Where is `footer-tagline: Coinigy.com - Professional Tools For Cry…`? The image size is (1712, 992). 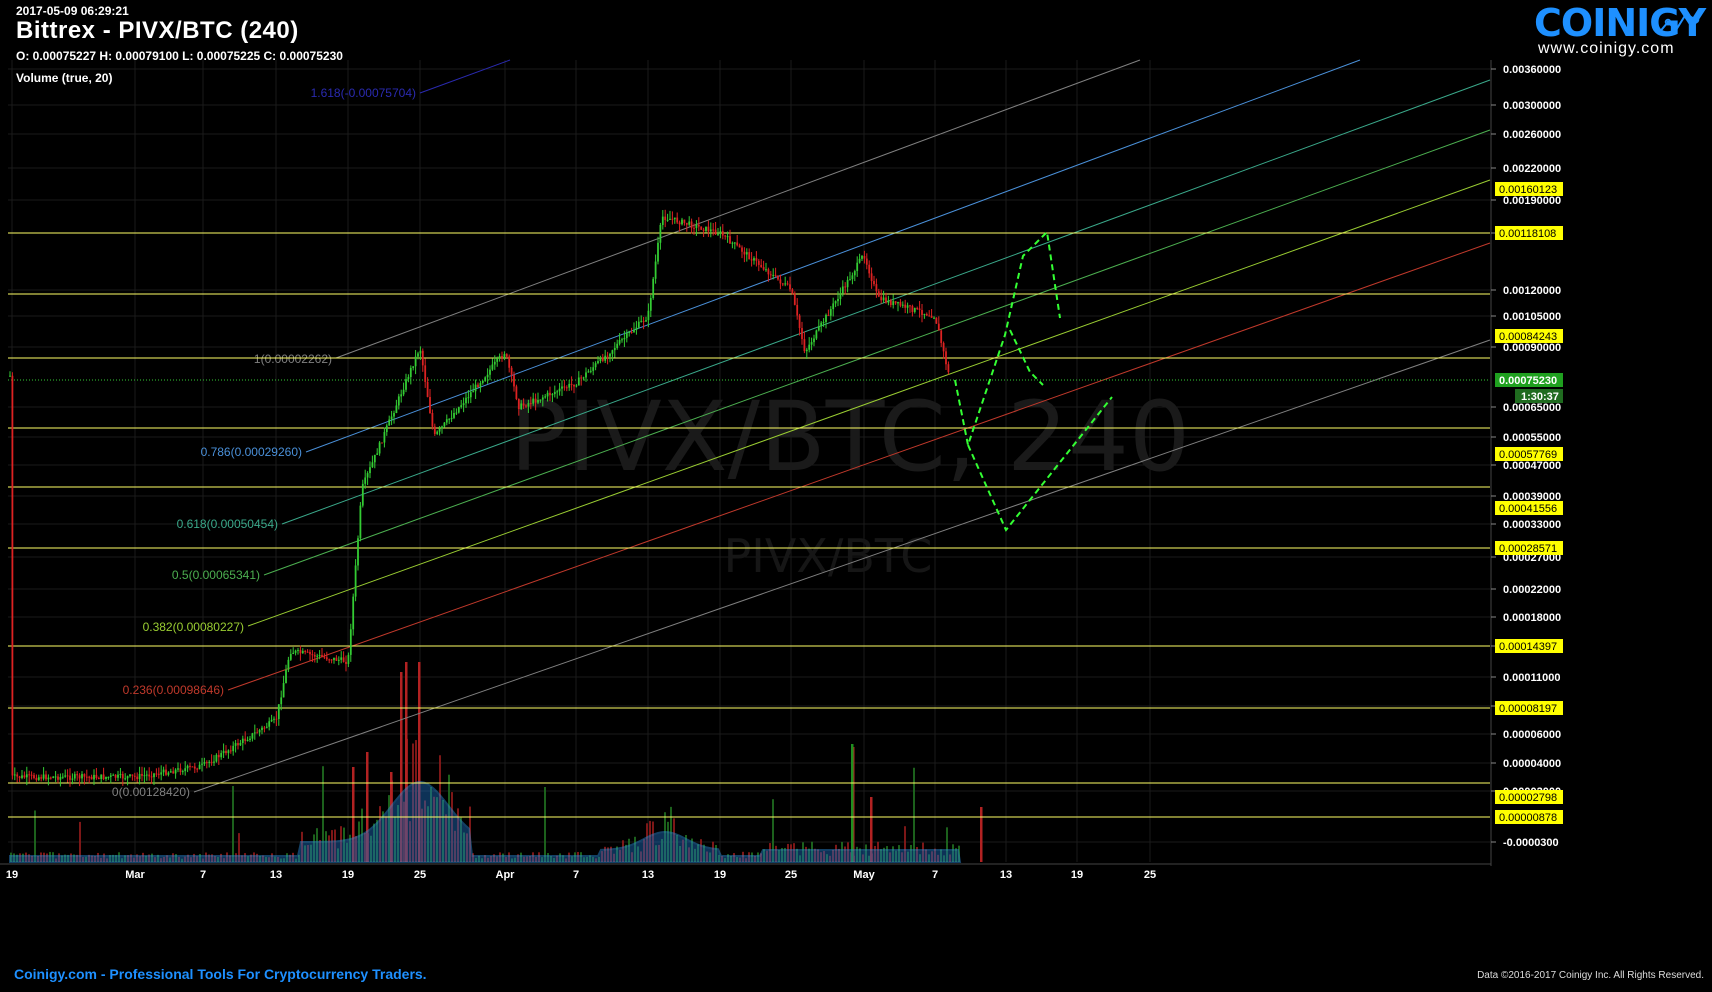
footer-tagline: Coinigy.com - Professional Tools For Cry… is located at coordinates (220, 974).